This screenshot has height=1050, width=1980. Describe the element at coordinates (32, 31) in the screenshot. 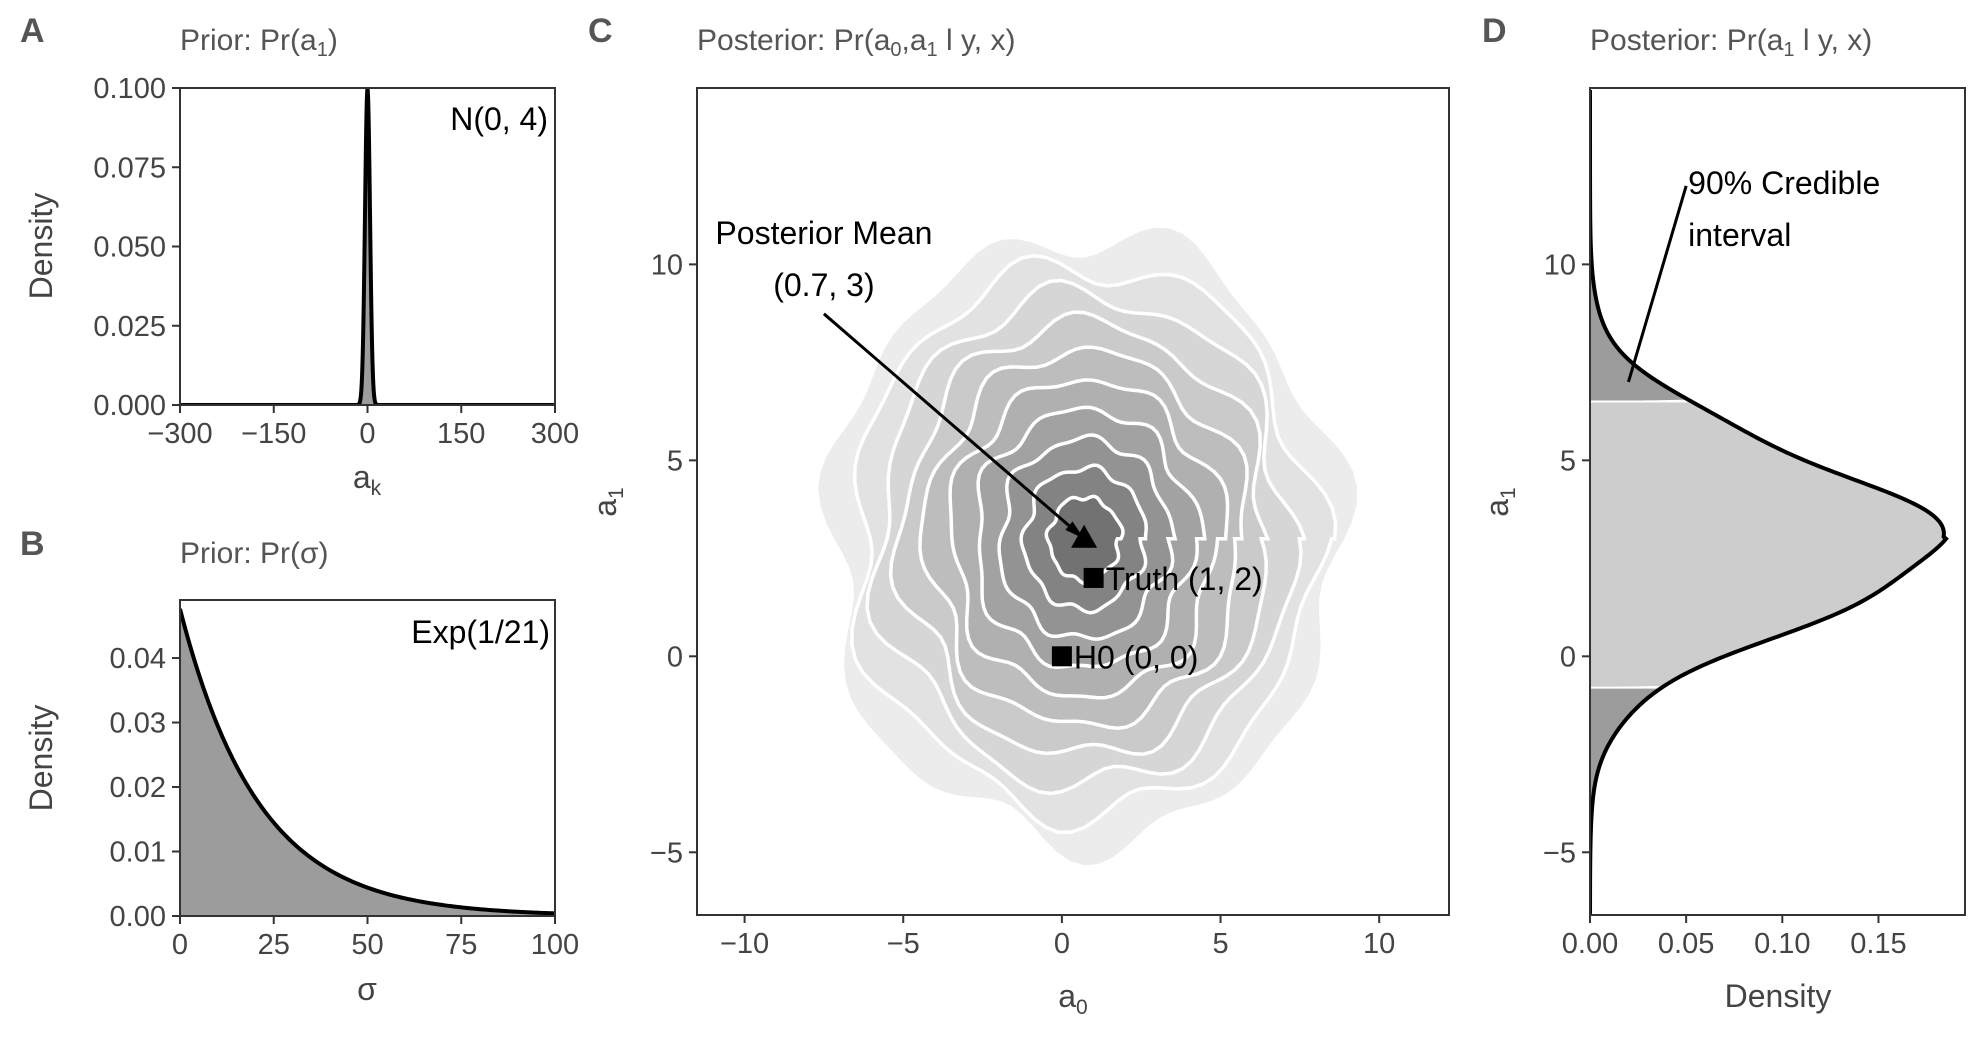

I see `panel-letter-a: A` at that location.